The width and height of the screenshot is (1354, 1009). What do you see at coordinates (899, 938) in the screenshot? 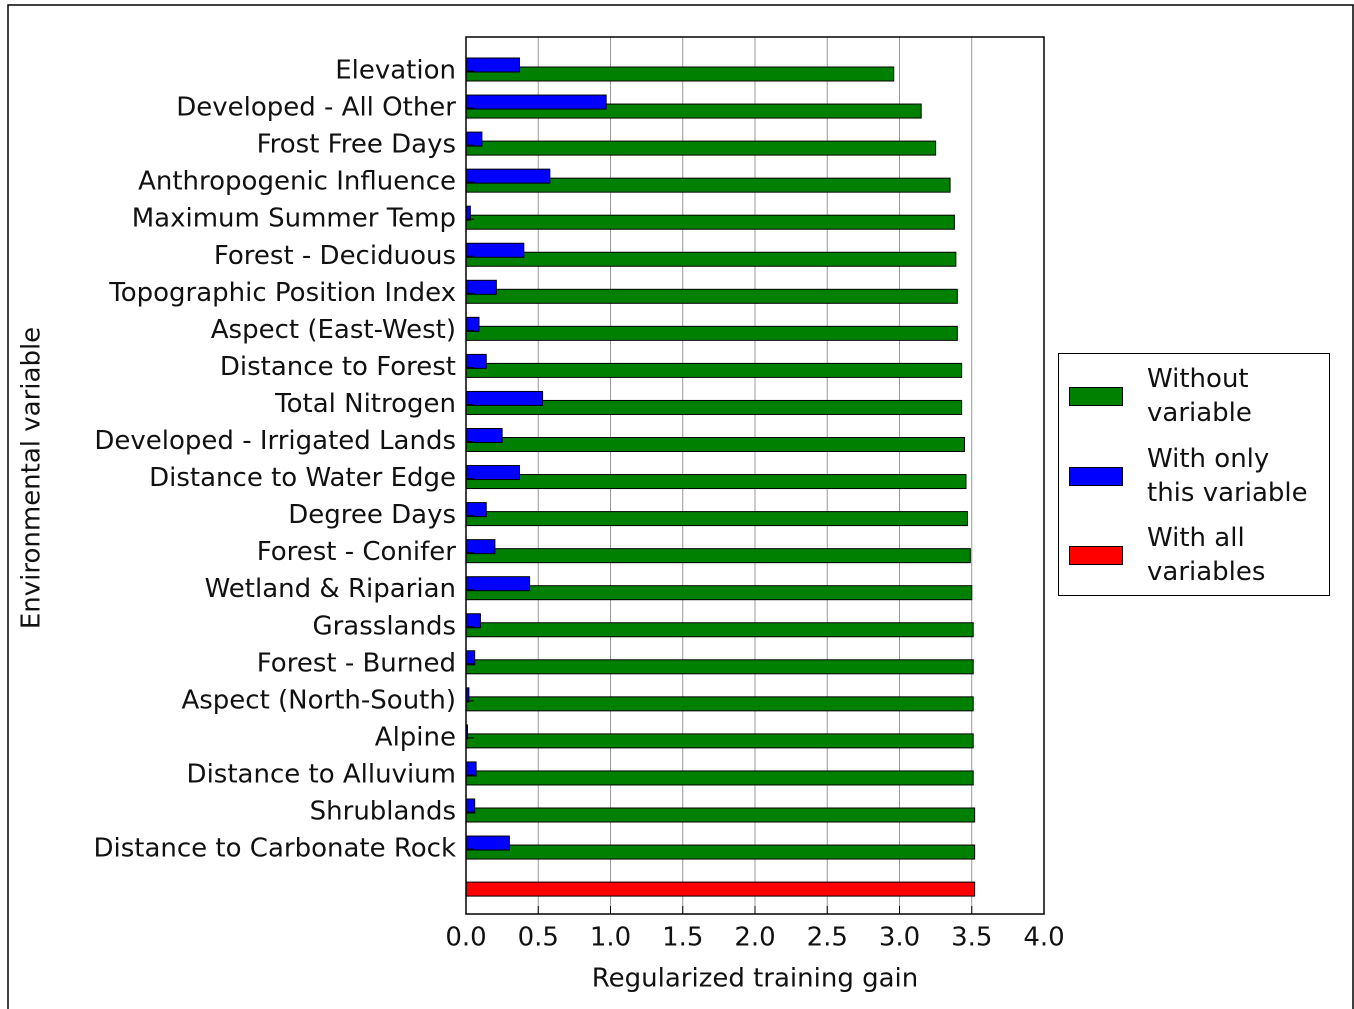
I see `x-tick-label: 3.0` at bounding box center [899, 938].